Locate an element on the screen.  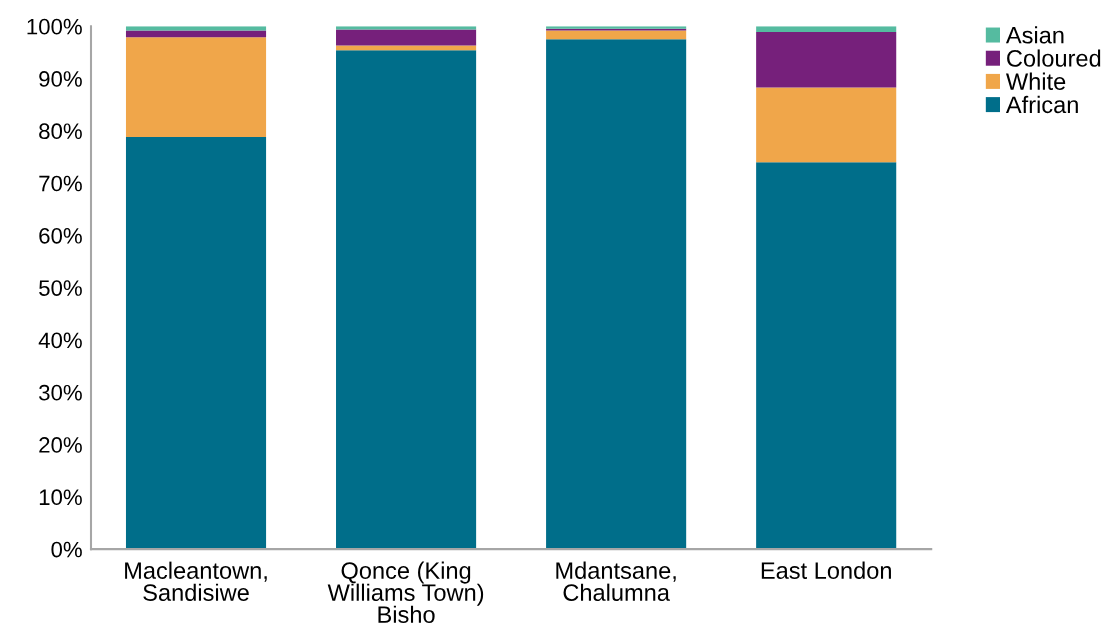
x-tick-label: Qonce (King Williams Town) Bisho is located at coordinates (405, 592).